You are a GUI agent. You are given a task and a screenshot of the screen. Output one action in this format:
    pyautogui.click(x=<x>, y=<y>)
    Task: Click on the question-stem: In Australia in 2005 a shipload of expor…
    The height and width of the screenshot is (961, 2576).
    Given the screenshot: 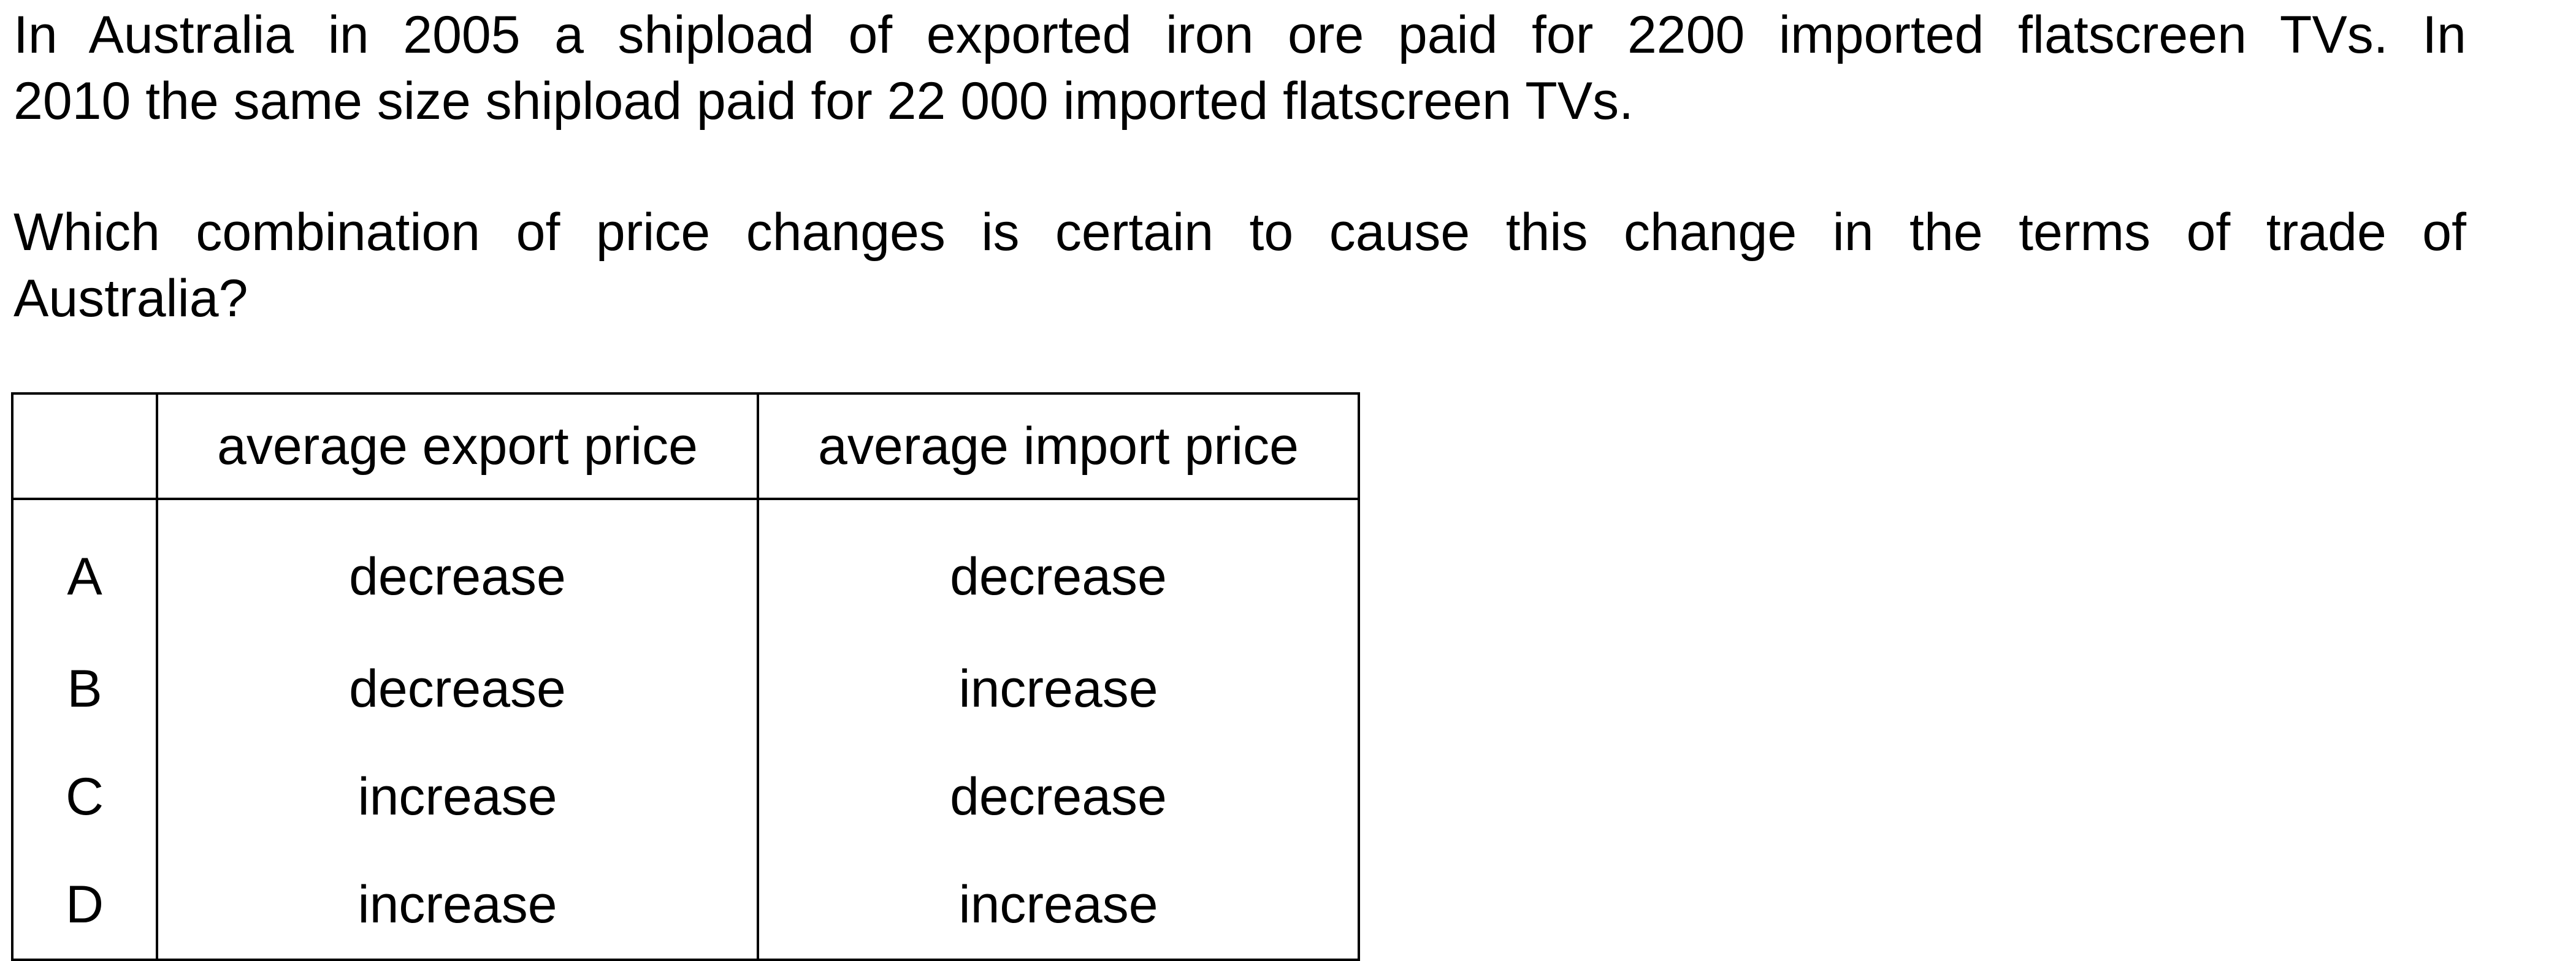 What is the action you would take?
    pyautogui.click(x=1239, y=68)
    